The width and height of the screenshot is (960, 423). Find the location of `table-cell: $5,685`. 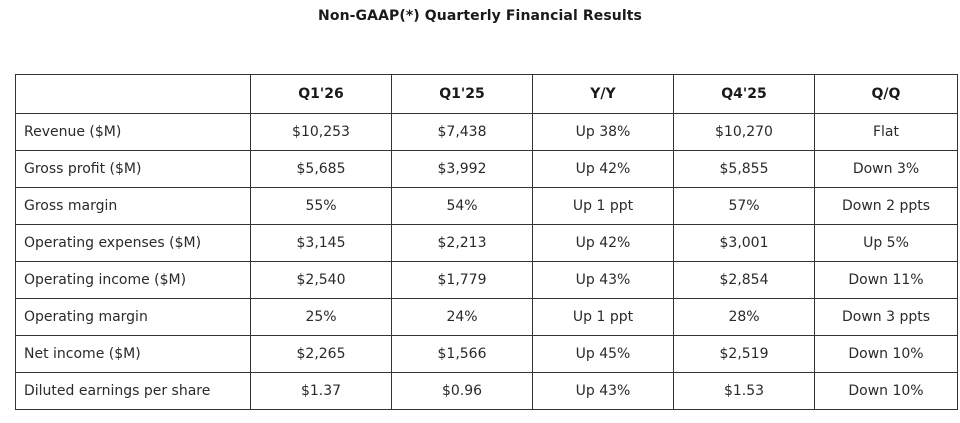

table-cell: $5,685 is located at coordinates (321, 169).